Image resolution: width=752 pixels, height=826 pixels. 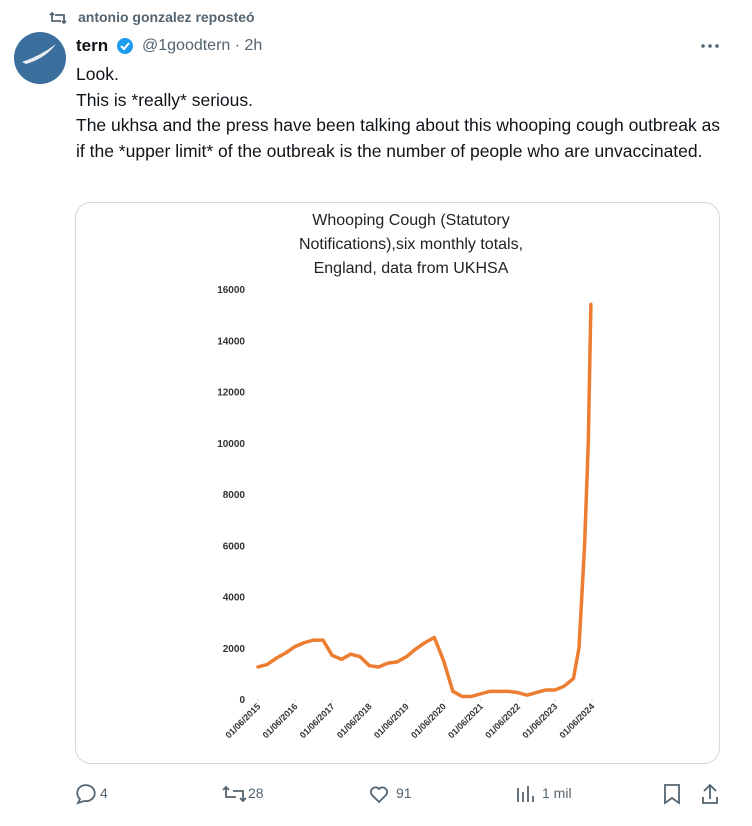 I want to click on like-count: 91, so click(x=404, y=793).